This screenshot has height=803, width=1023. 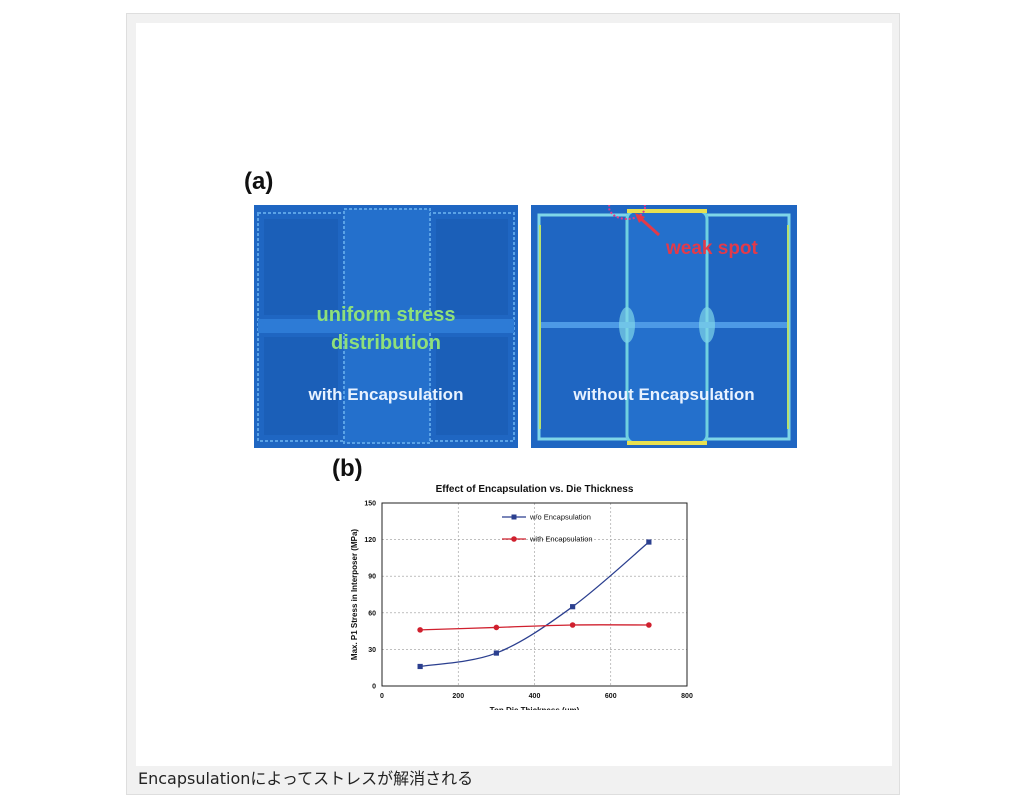 I want to click on series-line-without-encapsulation, so click(x=535, y=604).